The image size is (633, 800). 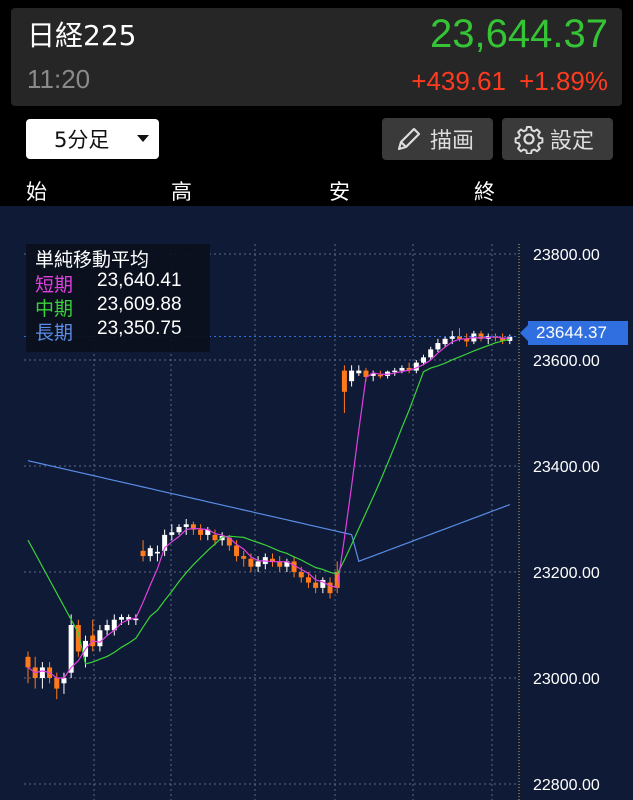 What do you see at coordinates (269, 511) in the screenshot?
I see `ma-long-line` at bounding box center [269, 511].